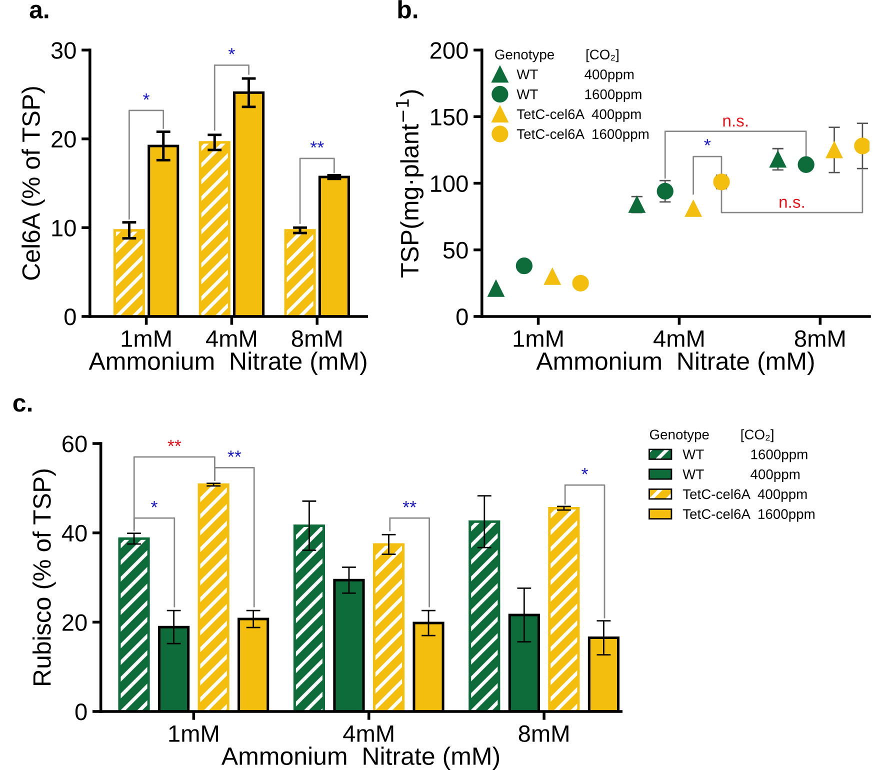 The width and height of the screenshot is (873, 770). I want to click on chart-title: b., so click(408, 9).